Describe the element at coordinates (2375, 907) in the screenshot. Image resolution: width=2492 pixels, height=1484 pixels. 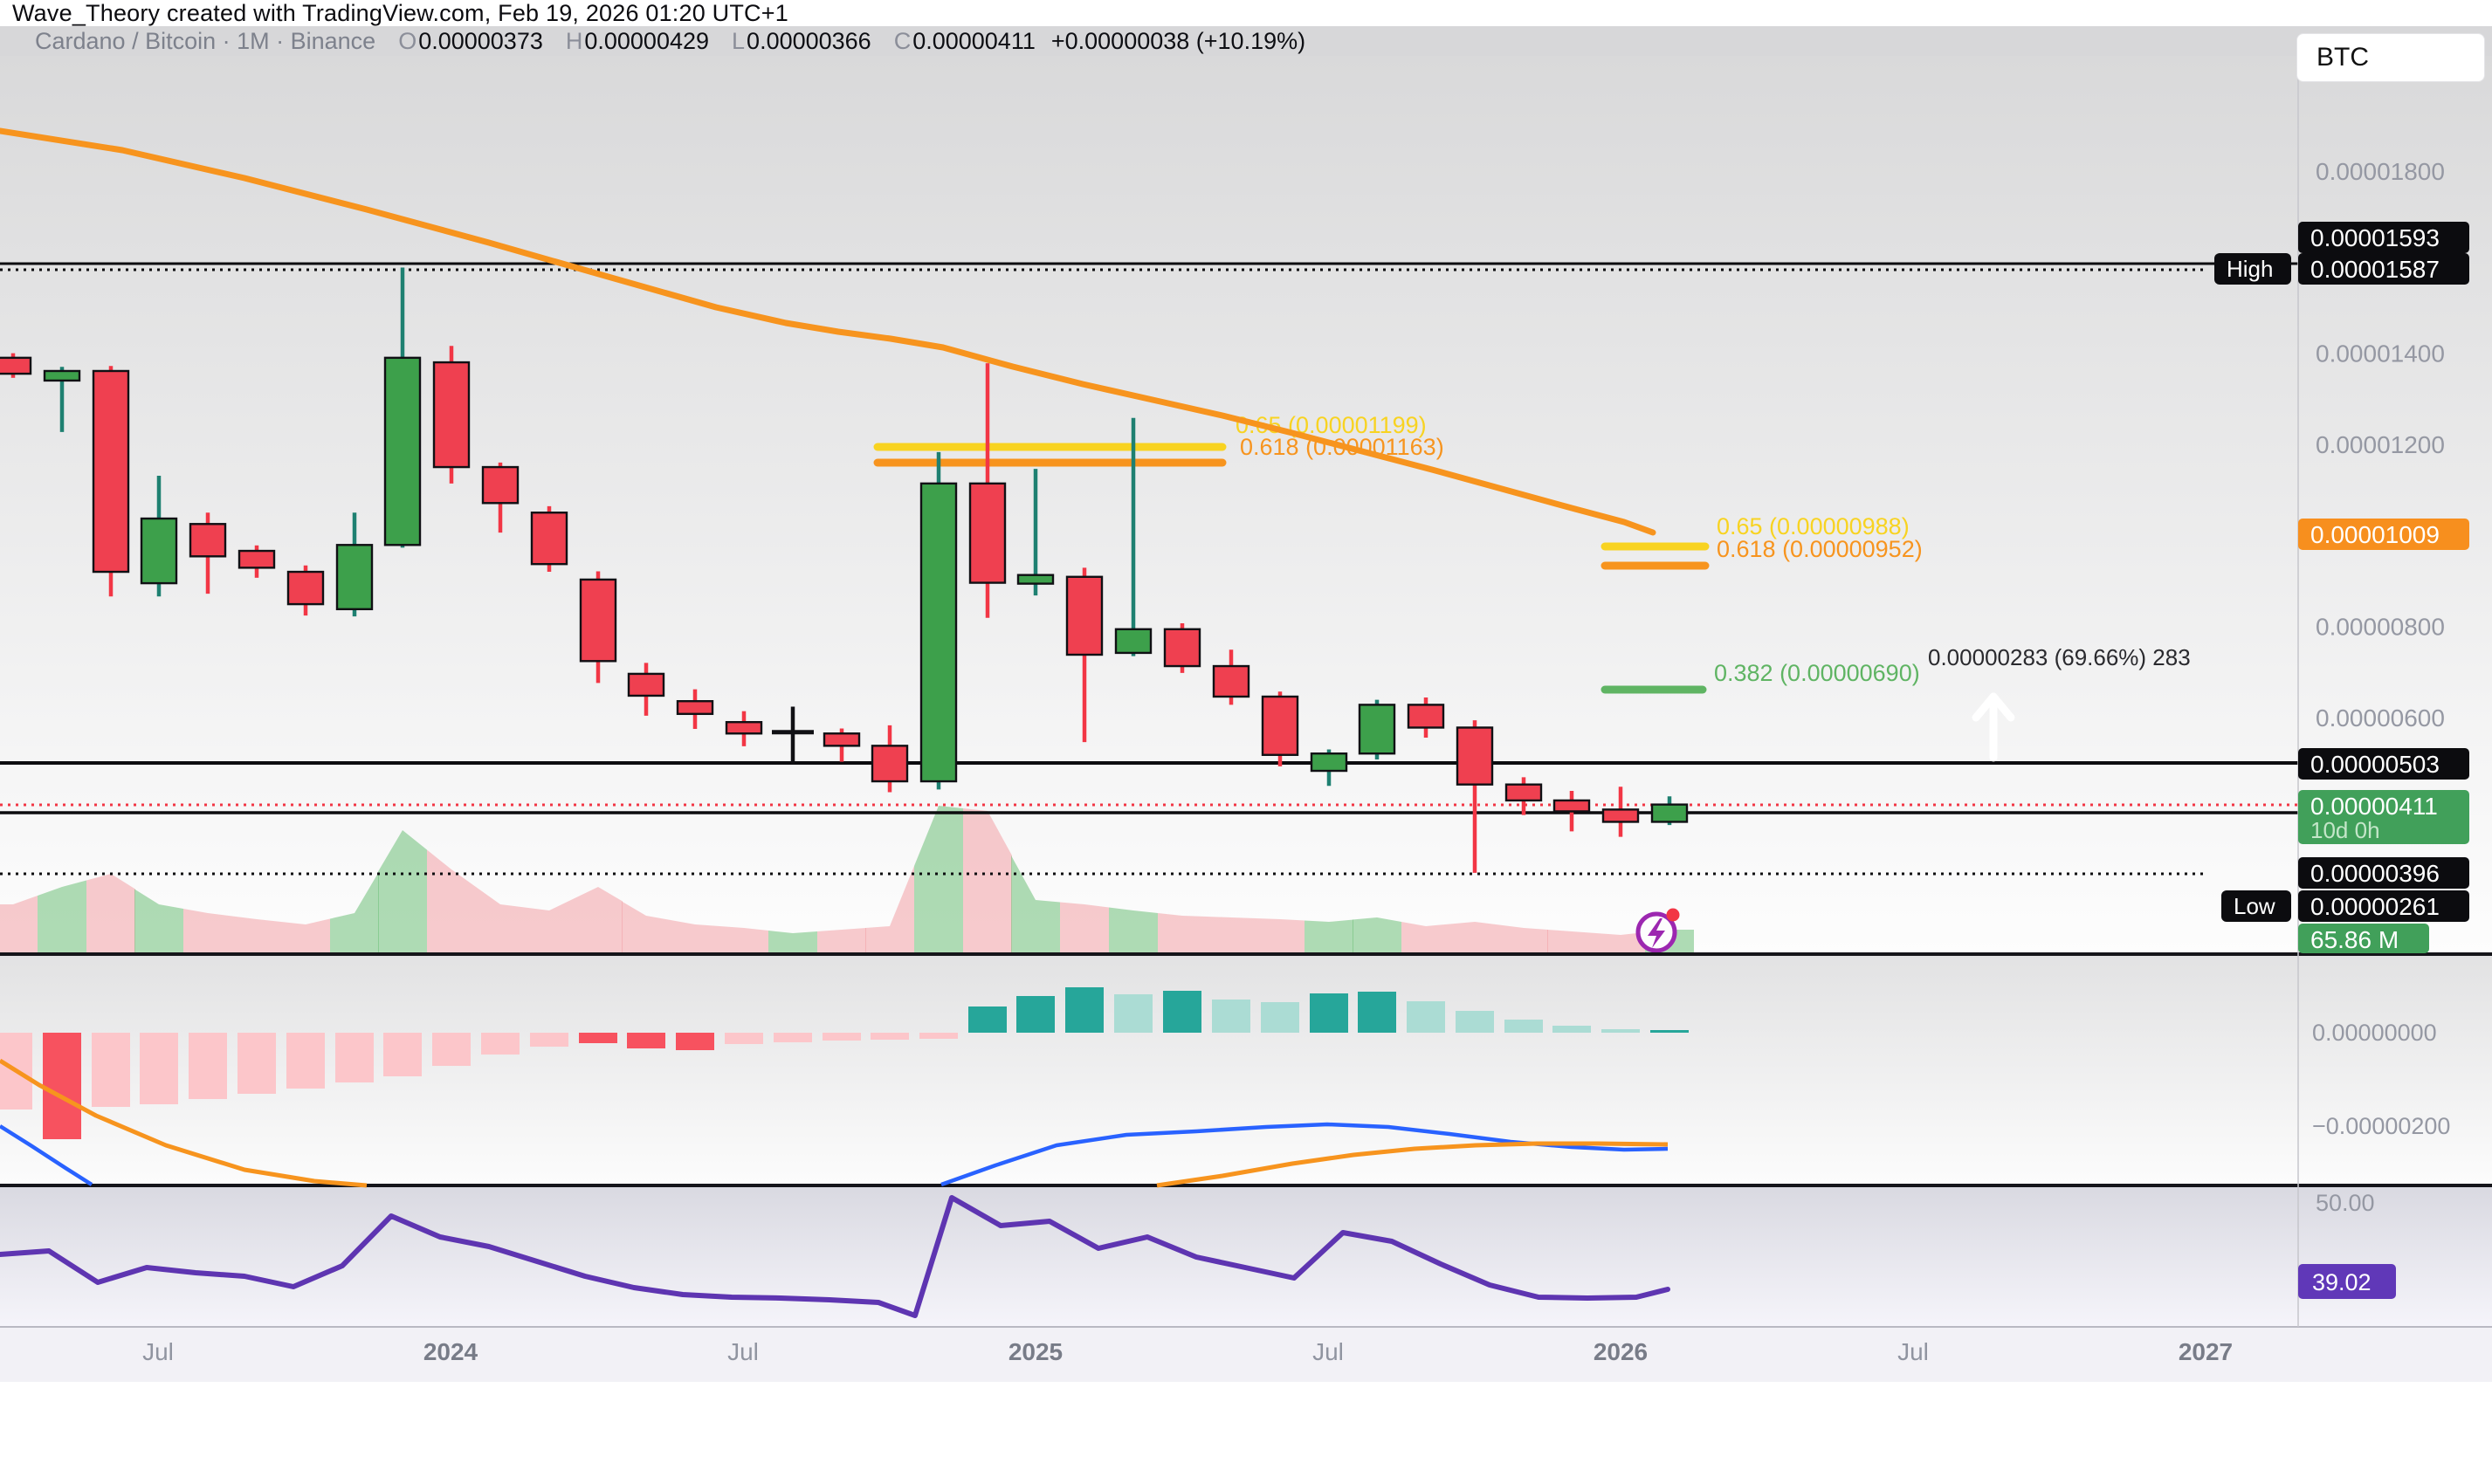
I see `price-axis-badge-text: 0.00000261` at that location.